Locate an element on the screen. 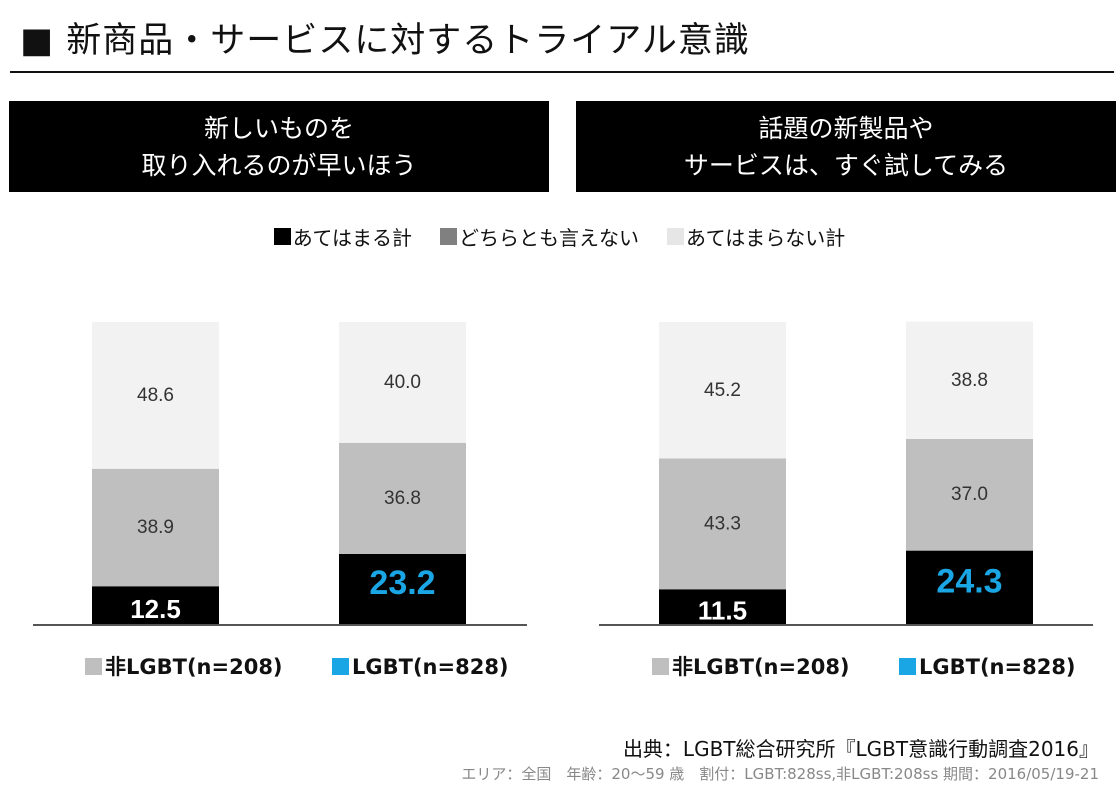 The height and width of the screenshot is (793, 1119). page-title: ■ 新商品・サービスに対するトライアル意識 is located at coordinates (385, 41).